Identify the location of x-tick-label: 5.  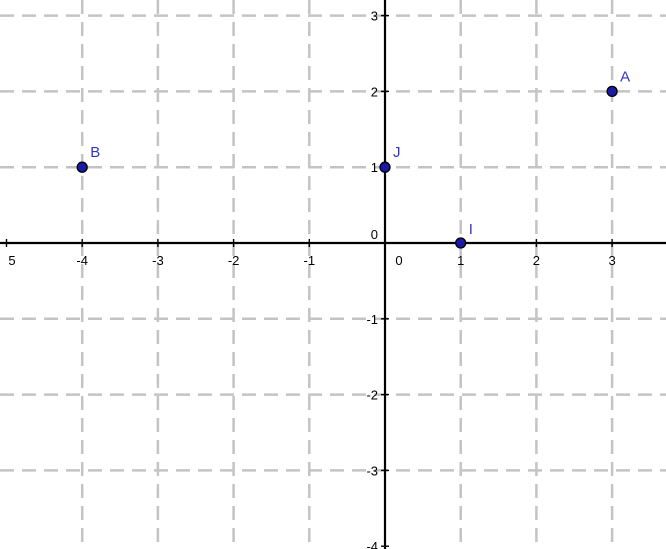
(11, 260).